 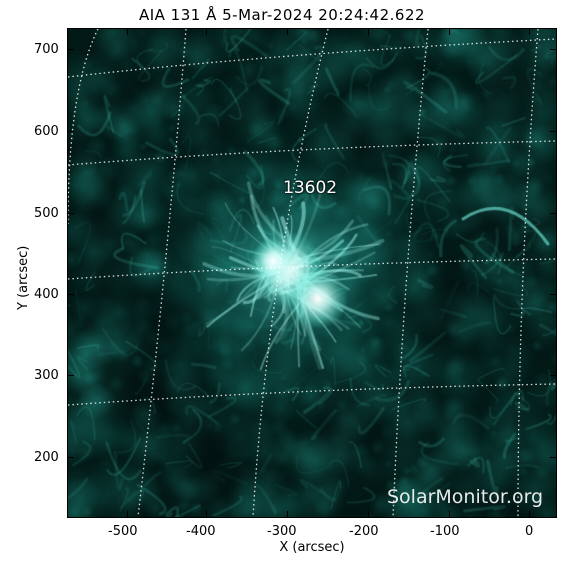 What do you see at coordinates (310, 188) in the screenshot?
I see `active-region-label: 13602` at bounding box center [310, 188].